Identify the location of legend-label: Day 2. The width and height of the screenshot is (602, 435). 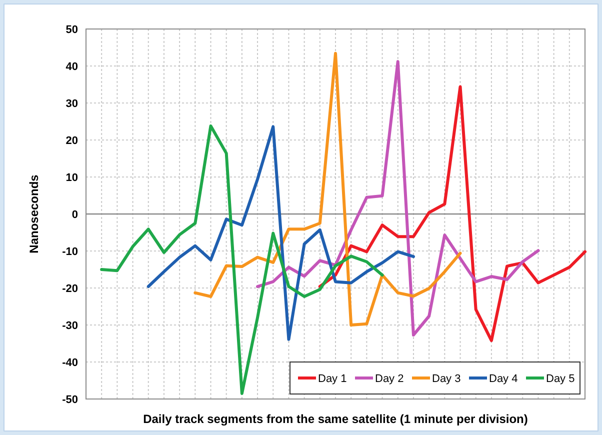
(389, 378).